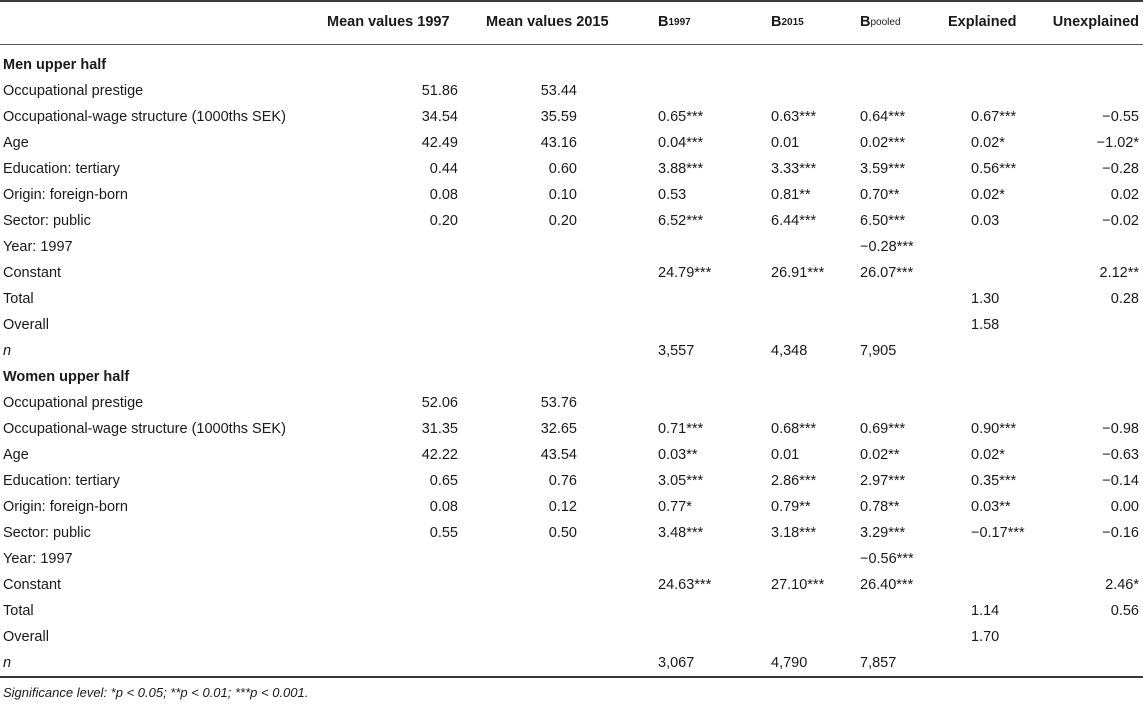 The width and height of the screenshot is (1143, 708). Describe the element at coordinates (571, 677) in the screenshot. I see `table-bottom-rule` at that location.